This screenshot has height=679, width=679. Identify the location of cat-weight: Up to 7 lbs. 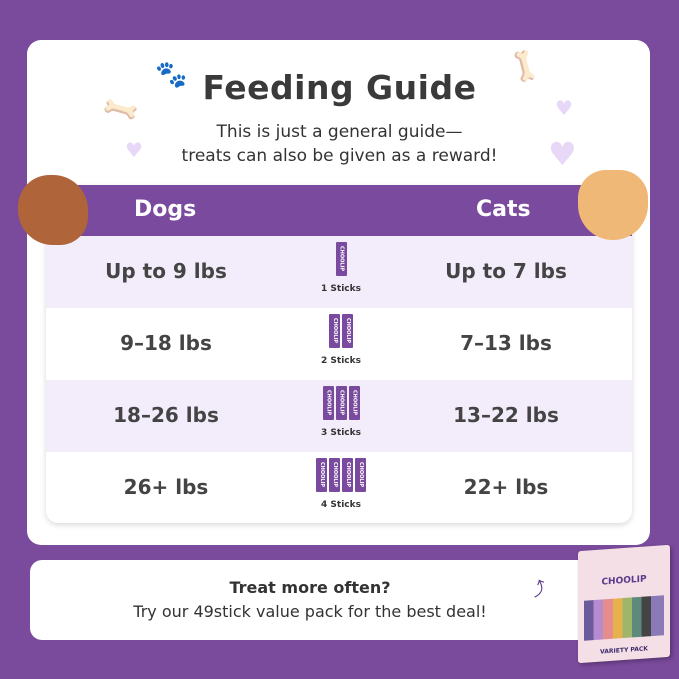
(506, 271).